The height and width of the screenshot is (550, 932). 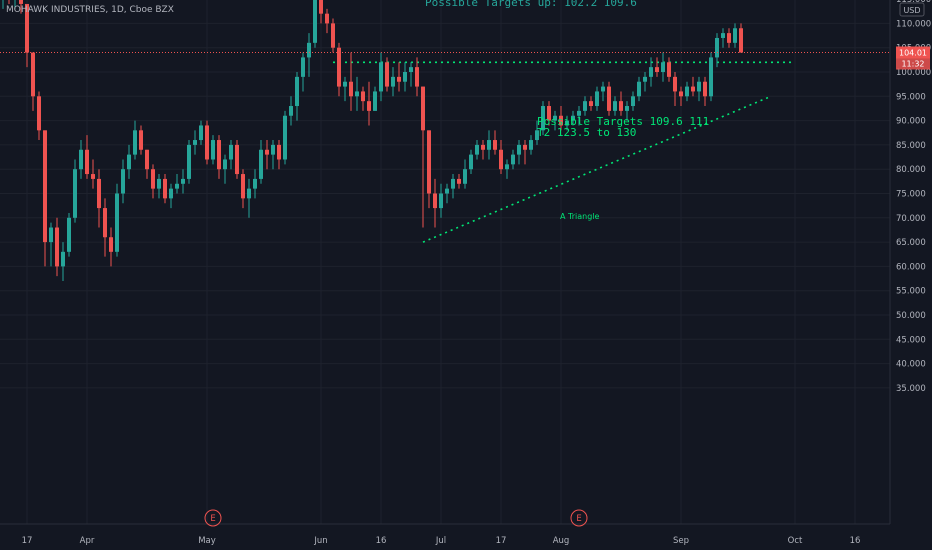 I want to click on price-tick-label: 100.000, so click(x=913, y=73).